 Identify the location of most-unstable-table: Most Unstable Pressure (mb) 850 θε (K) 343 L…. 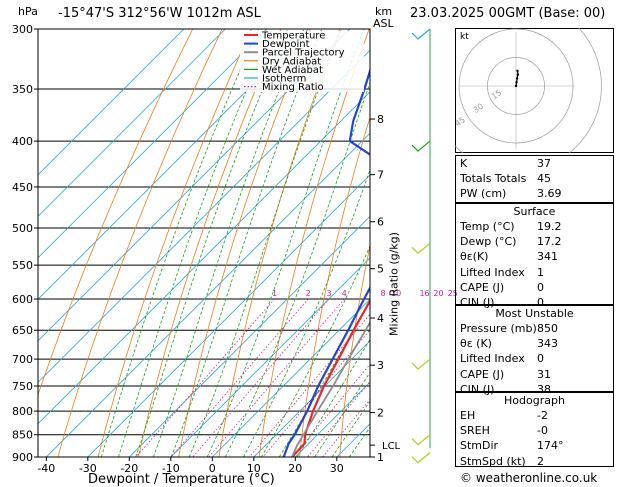
(534, 350).